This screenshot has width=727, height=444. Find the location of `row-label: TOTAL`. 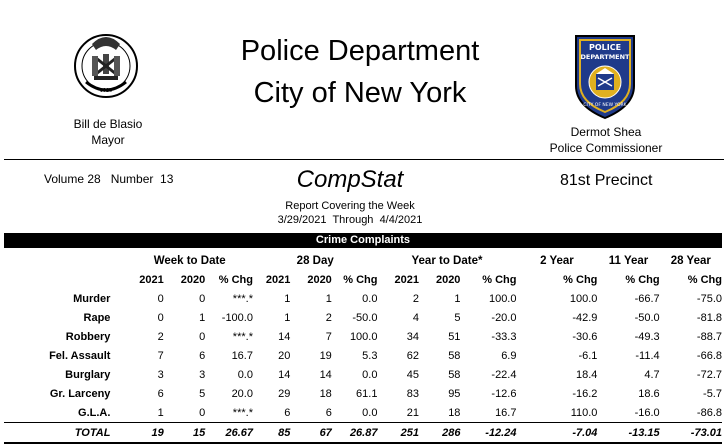

row-label: TOTAL is located at coordinates (65, 433).